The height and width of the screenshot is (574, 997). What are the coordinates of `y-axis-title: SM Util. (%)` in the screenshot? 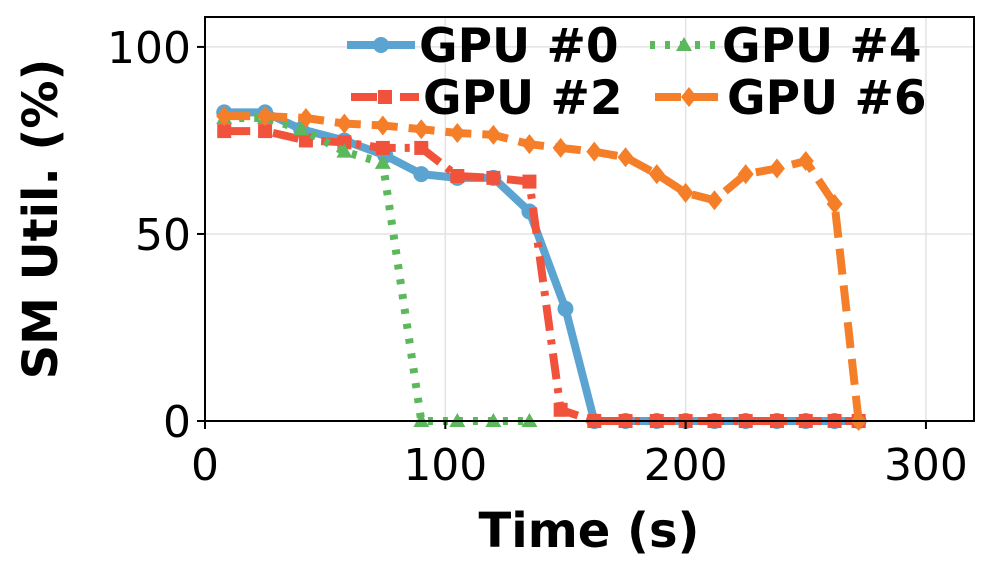 It's located at (41, 219).